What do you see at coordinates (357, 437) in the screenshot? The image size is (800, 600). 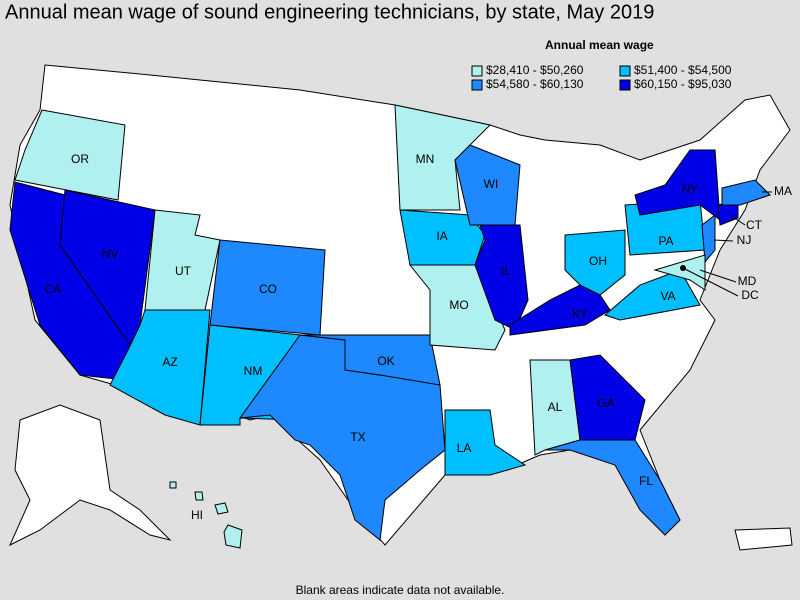 I see `state-label: TX` at bounding box center [357, 437].